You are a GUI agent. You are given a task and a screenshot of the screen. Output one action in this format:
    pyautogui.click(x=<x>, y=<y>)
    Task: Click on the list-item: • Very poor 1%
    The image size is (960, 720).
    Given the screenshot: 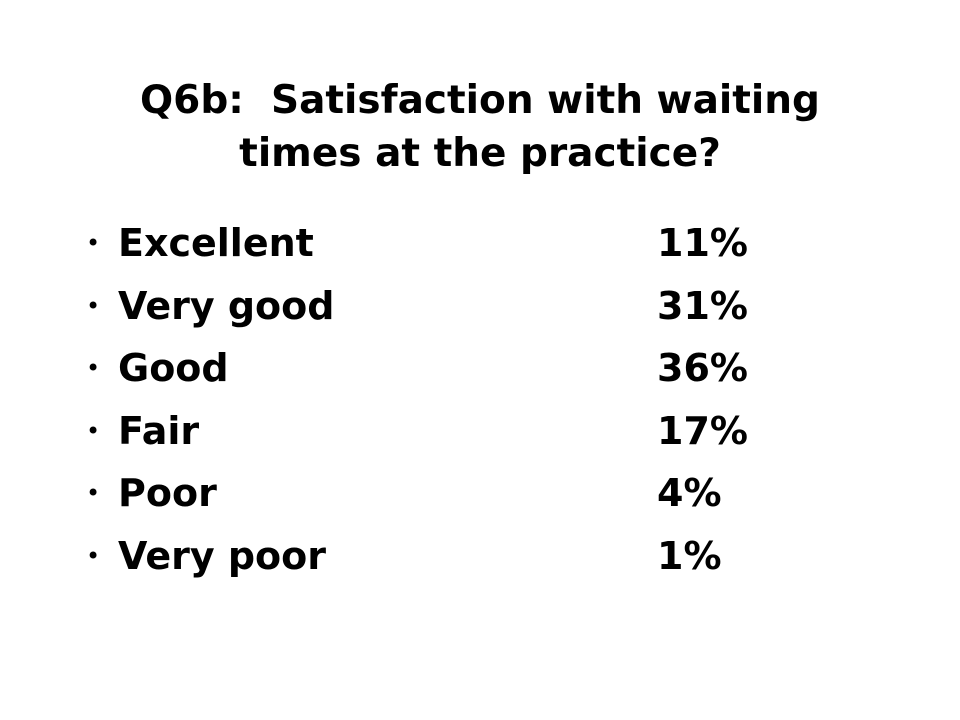 What is the action you would take?
    pyautogui.click(x=480, y=556)
    